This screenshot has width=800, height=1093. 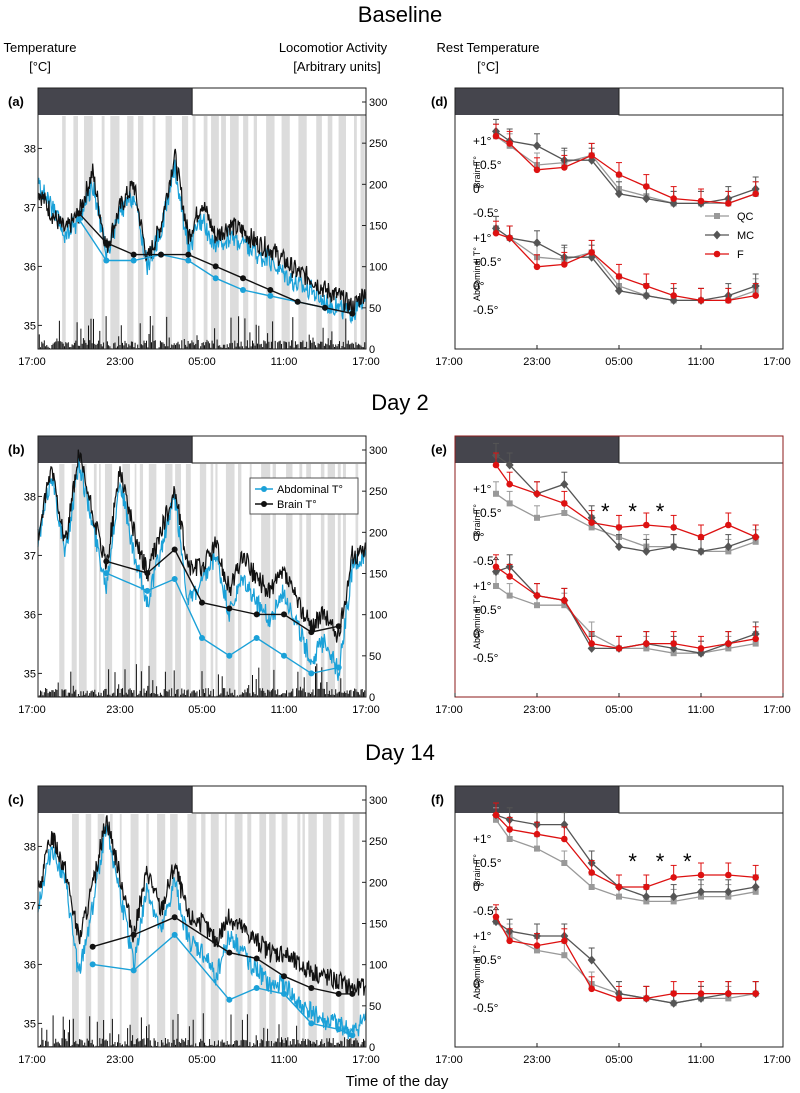 I want to click on y-tick-label: 36, so click(x=30, y=267).